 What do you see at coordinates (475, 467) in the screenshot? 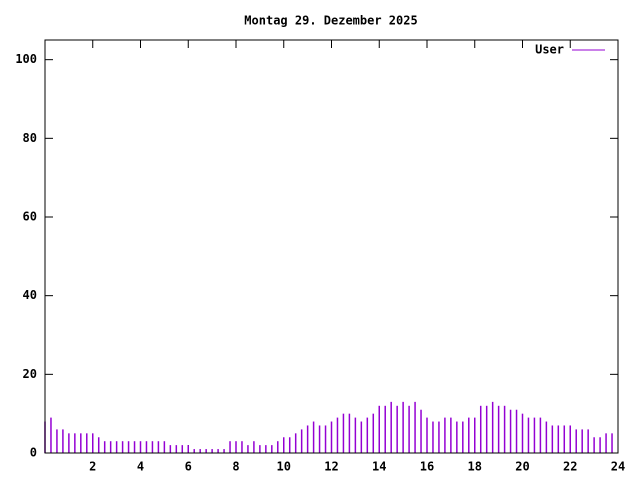
I see `x-tick-label: 18` at bounding box center [475, 467].